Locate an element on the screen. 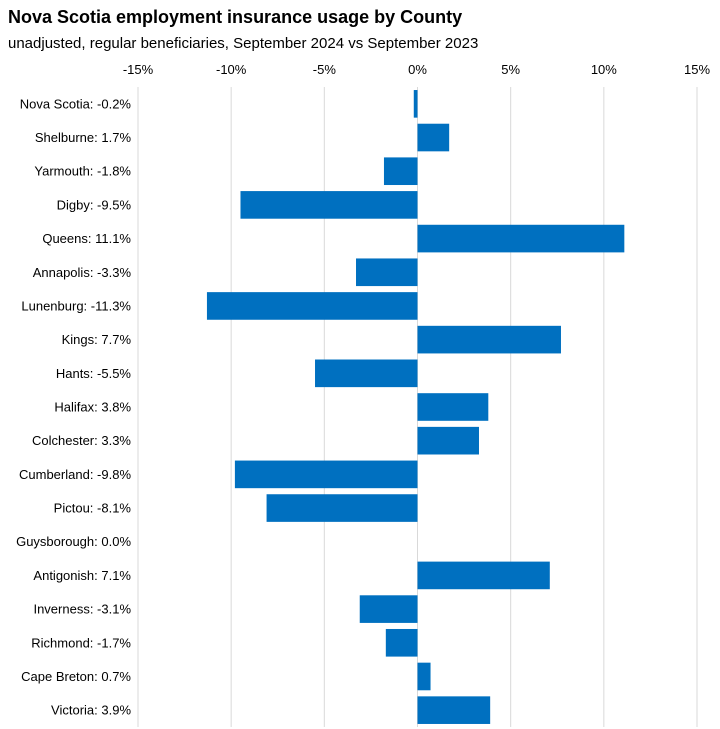  x-axis-tick-labels: -15% -10% -5% 0% 5% 10% 15% is located at coordinates (417, 69).